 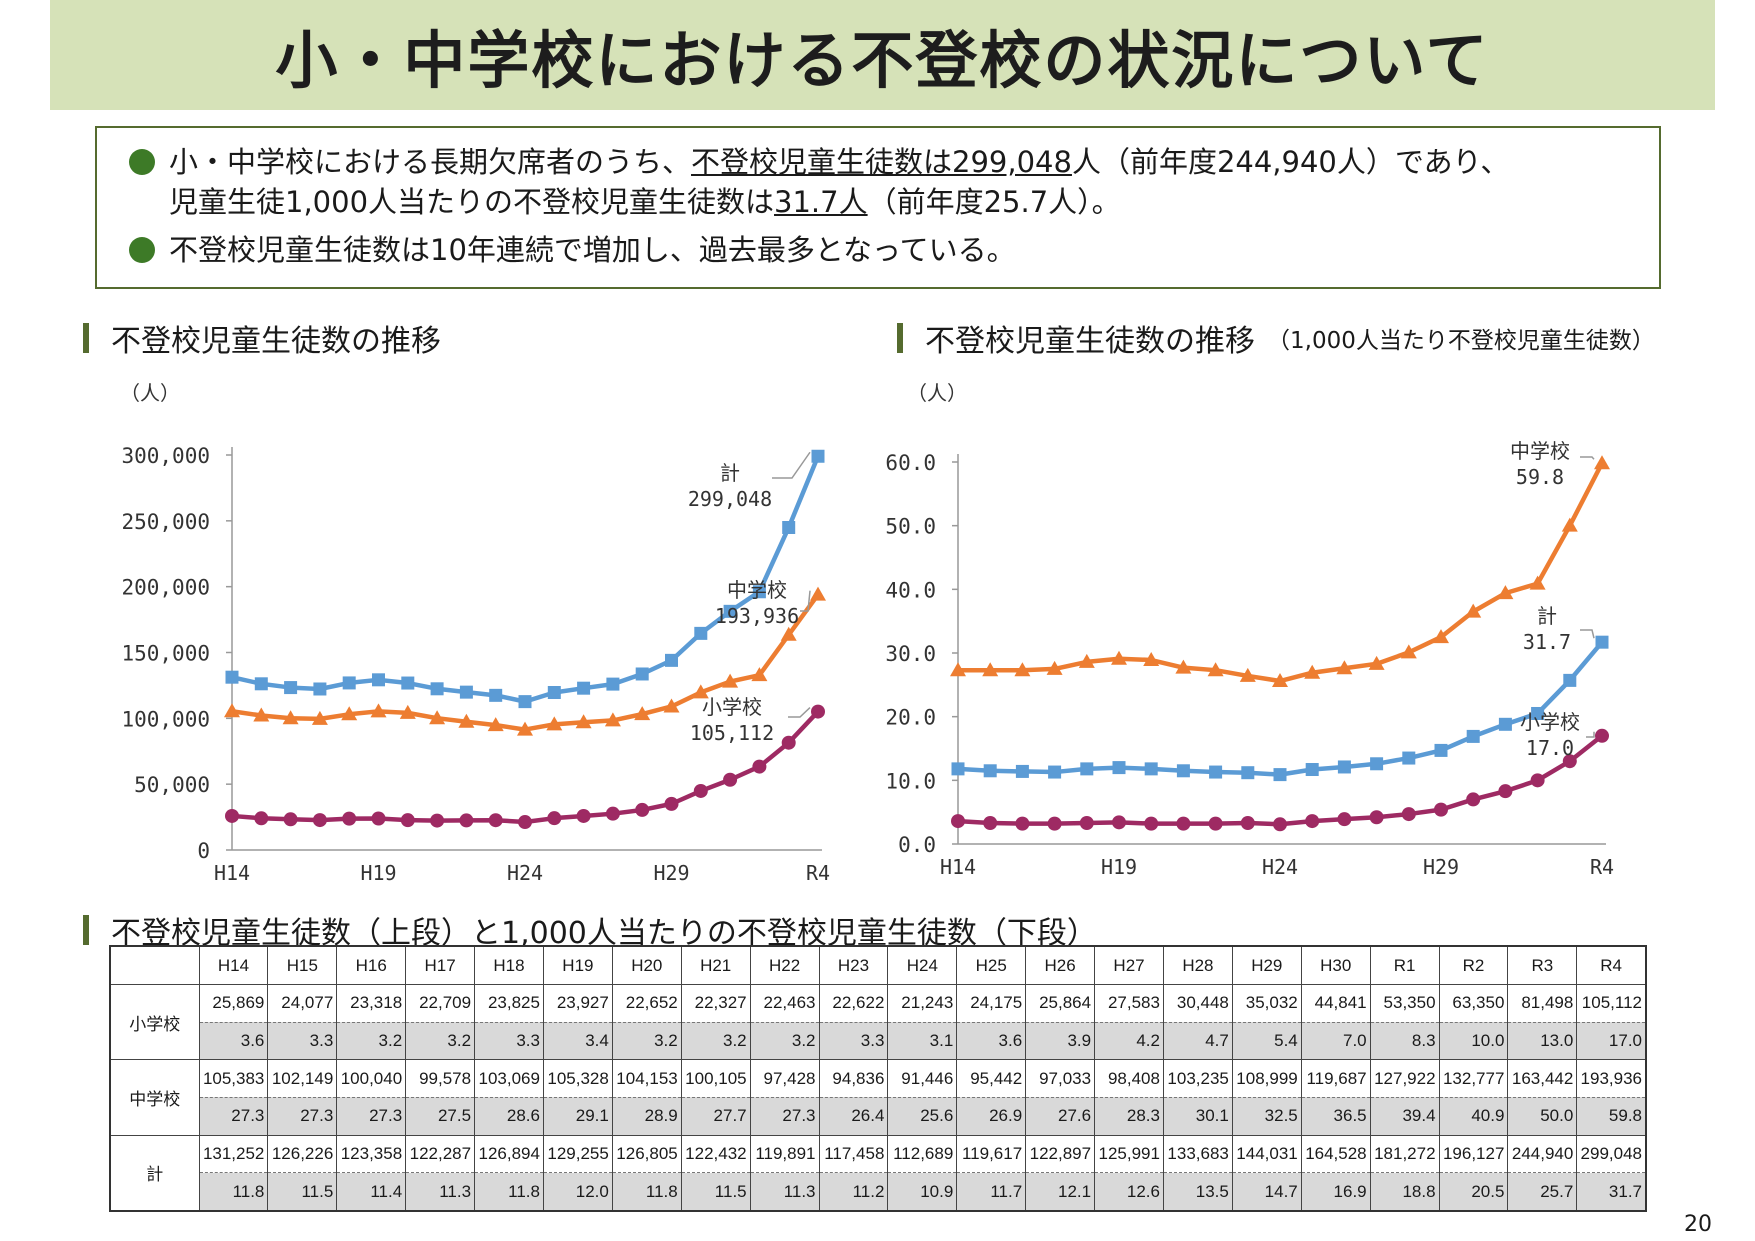 I want to click on table-cell-count: 119,687, so click(x=1335, y=1078).